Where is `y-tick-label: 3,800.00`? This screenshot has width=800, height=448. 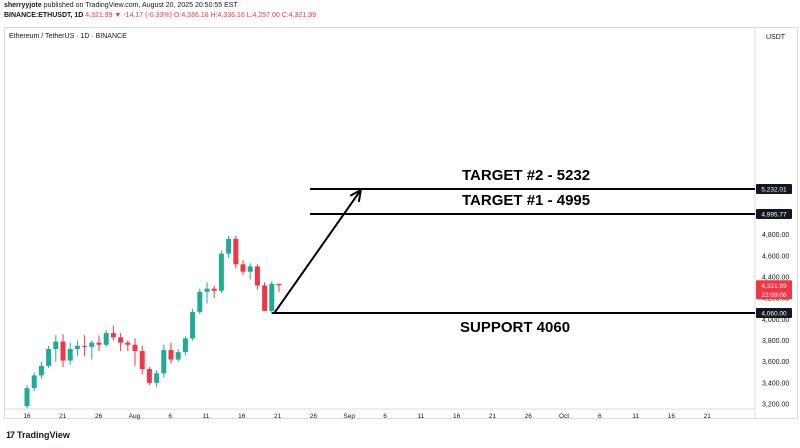
y-tick-label: 3,800.00 is located at coordinates (775, 341).